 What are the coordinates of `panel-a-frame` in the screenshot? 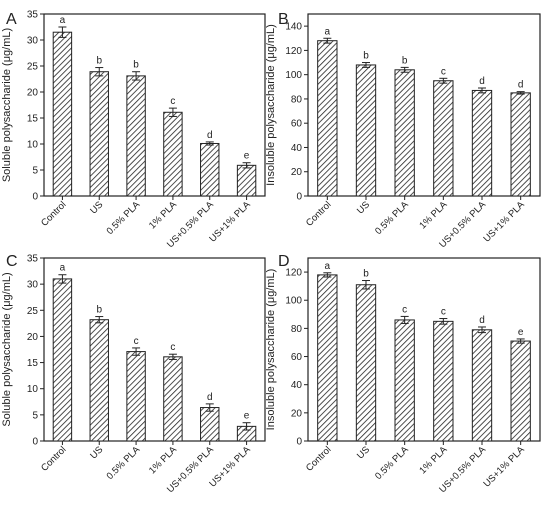 It's located at (154, 105).